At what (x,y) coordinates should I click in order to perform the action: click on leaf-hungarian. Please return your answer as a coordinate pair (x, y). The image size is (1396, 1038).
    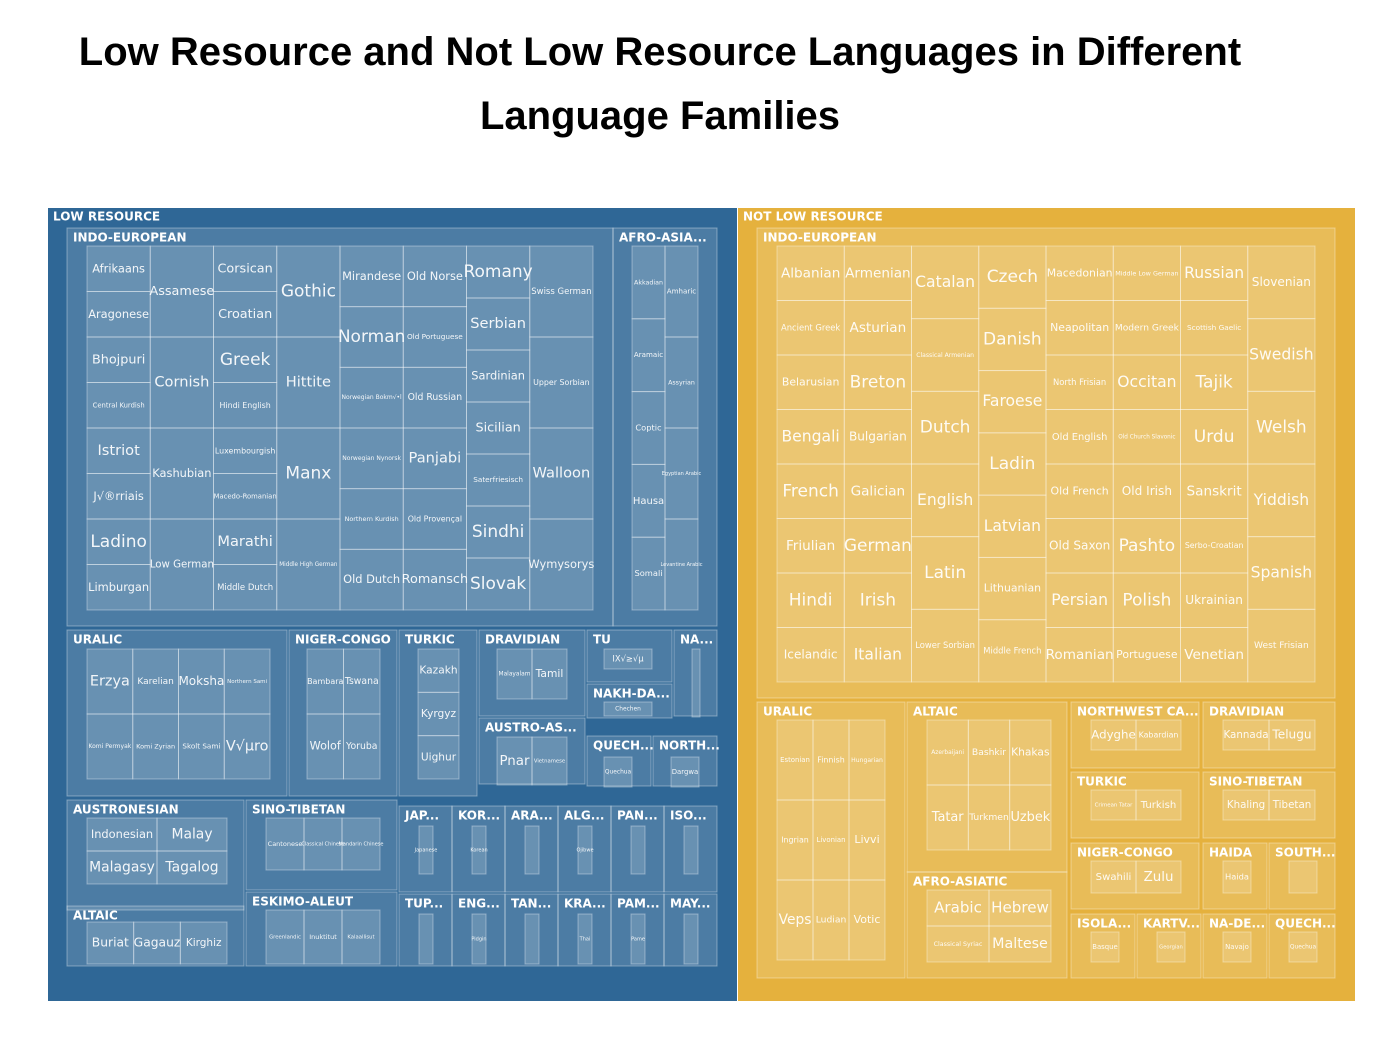
    Looking at the image, I should click on (867, 760).